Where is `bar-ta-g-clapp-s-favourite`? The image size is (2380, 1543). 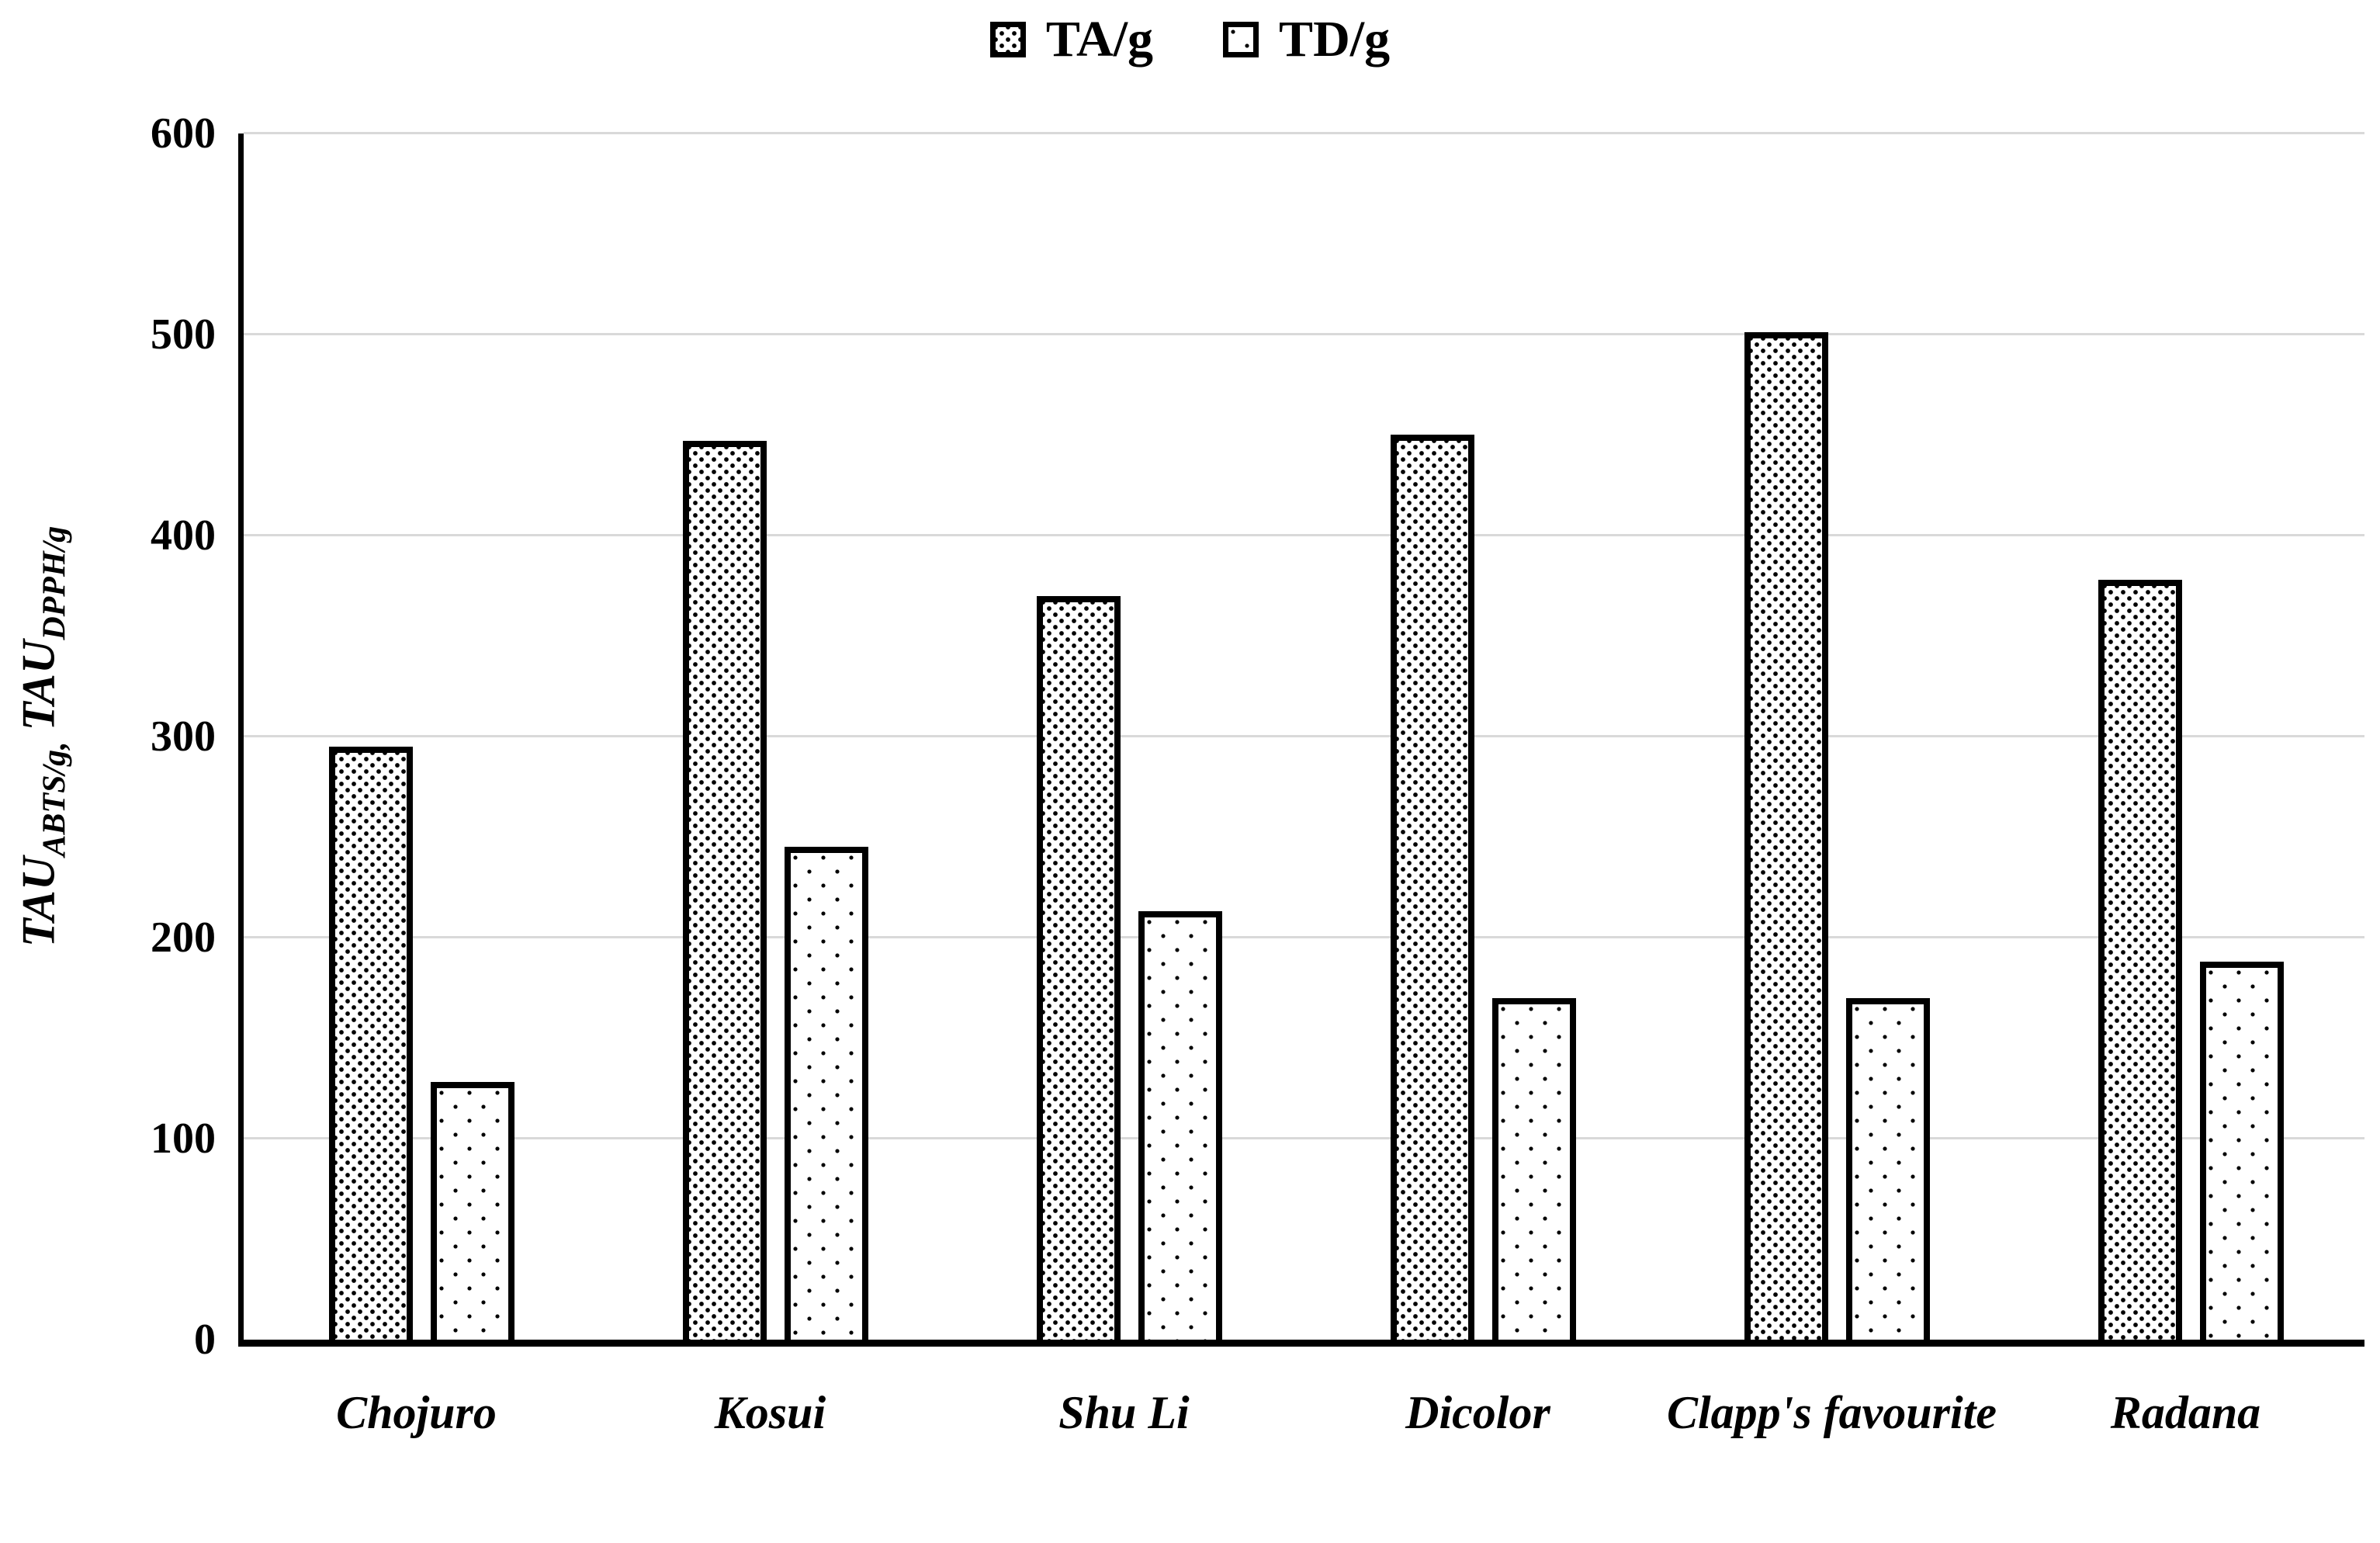 bar-ta-g-clapp-s-favourite is located at coordinates (1786, 836).